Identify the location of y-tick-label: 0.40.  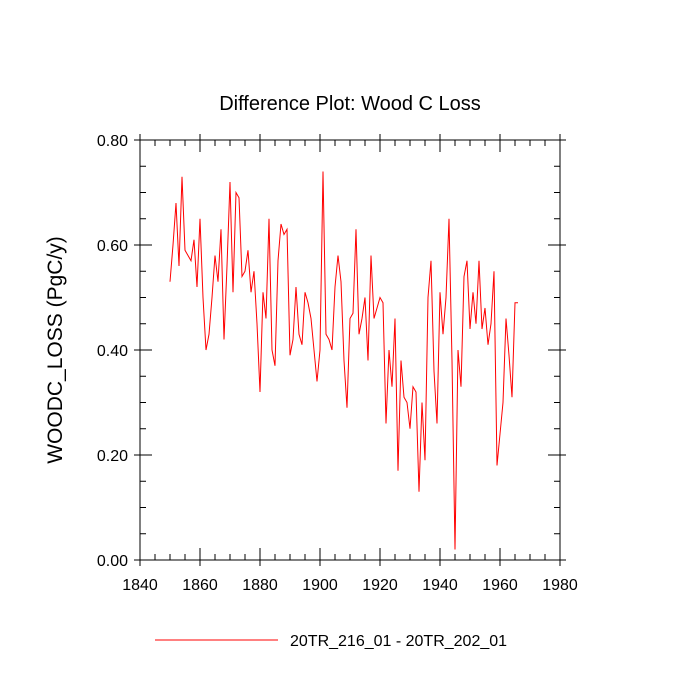
(112, 351).